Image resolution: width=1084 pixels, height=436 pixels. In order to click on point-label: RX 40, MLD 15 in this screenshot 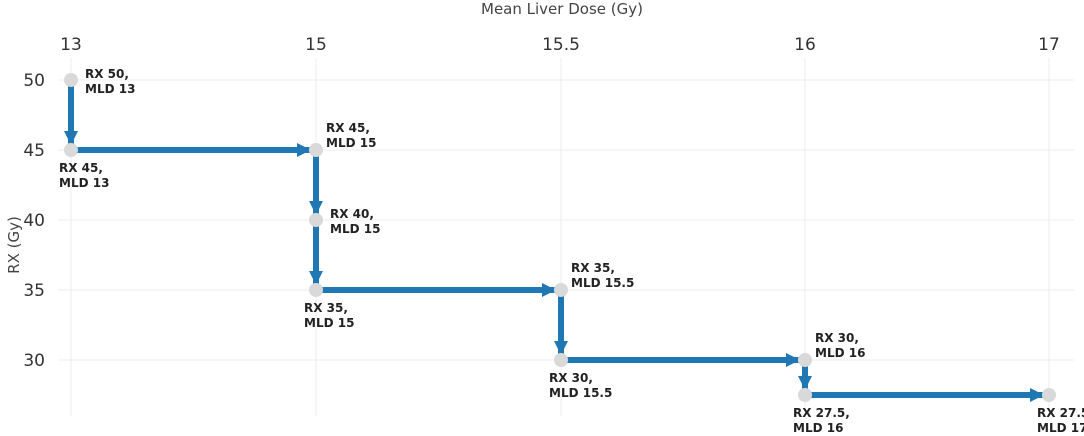, I will do `click(355, 221)`.